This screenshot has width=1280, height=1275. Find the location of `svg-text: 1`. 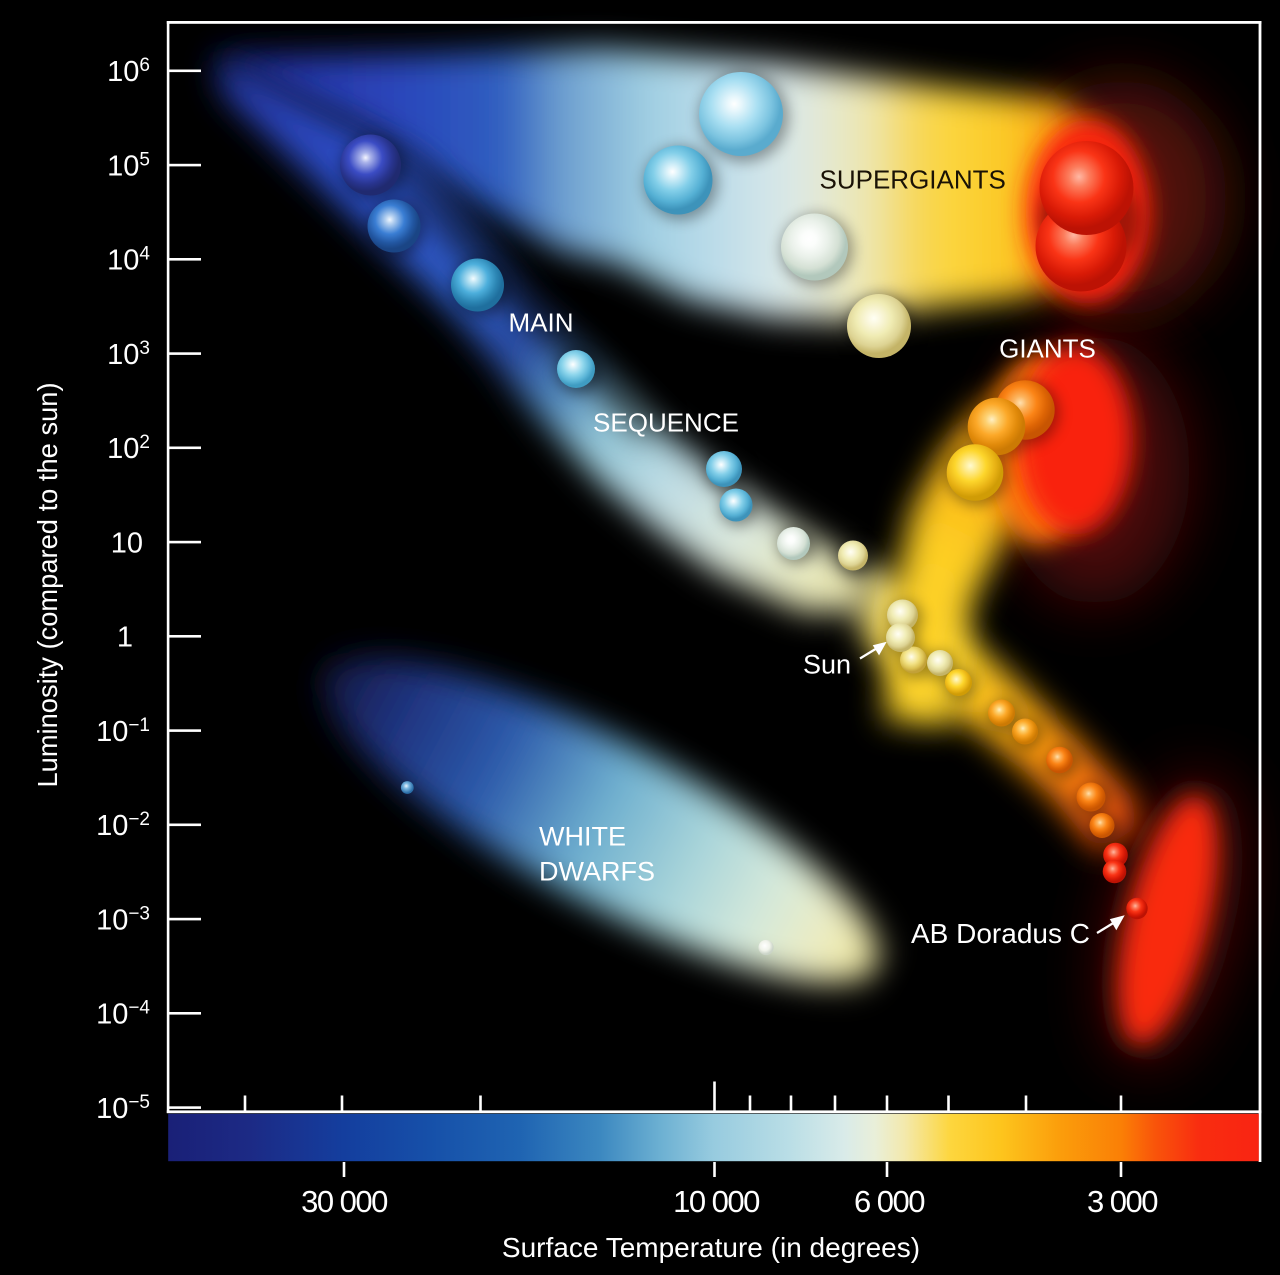

svg-text: 1 is located at coordinates (125, 638).